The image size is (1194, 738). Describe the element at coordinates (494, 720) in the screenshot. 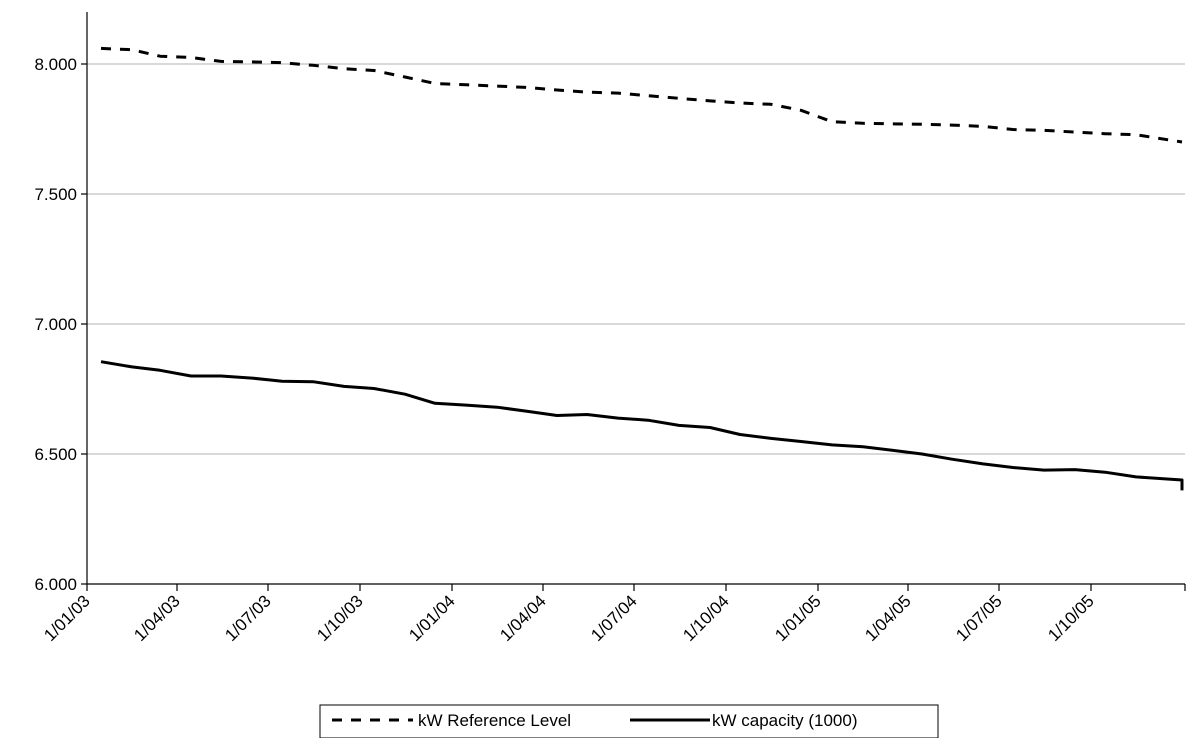

I see `legend-label-reference: kW Reference Level` at that location.